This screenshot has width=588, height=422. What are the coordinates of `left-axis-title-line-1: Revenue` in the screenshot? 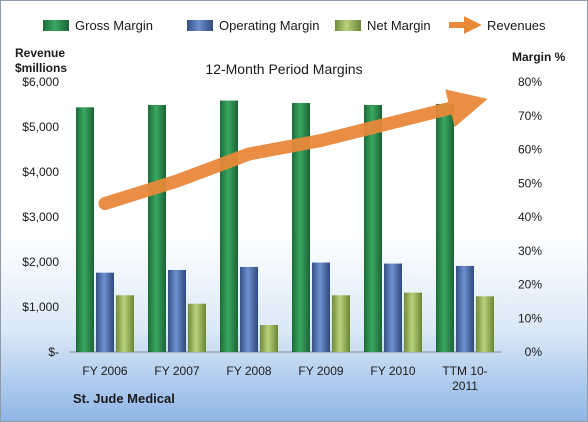 It's located at (40, 53).